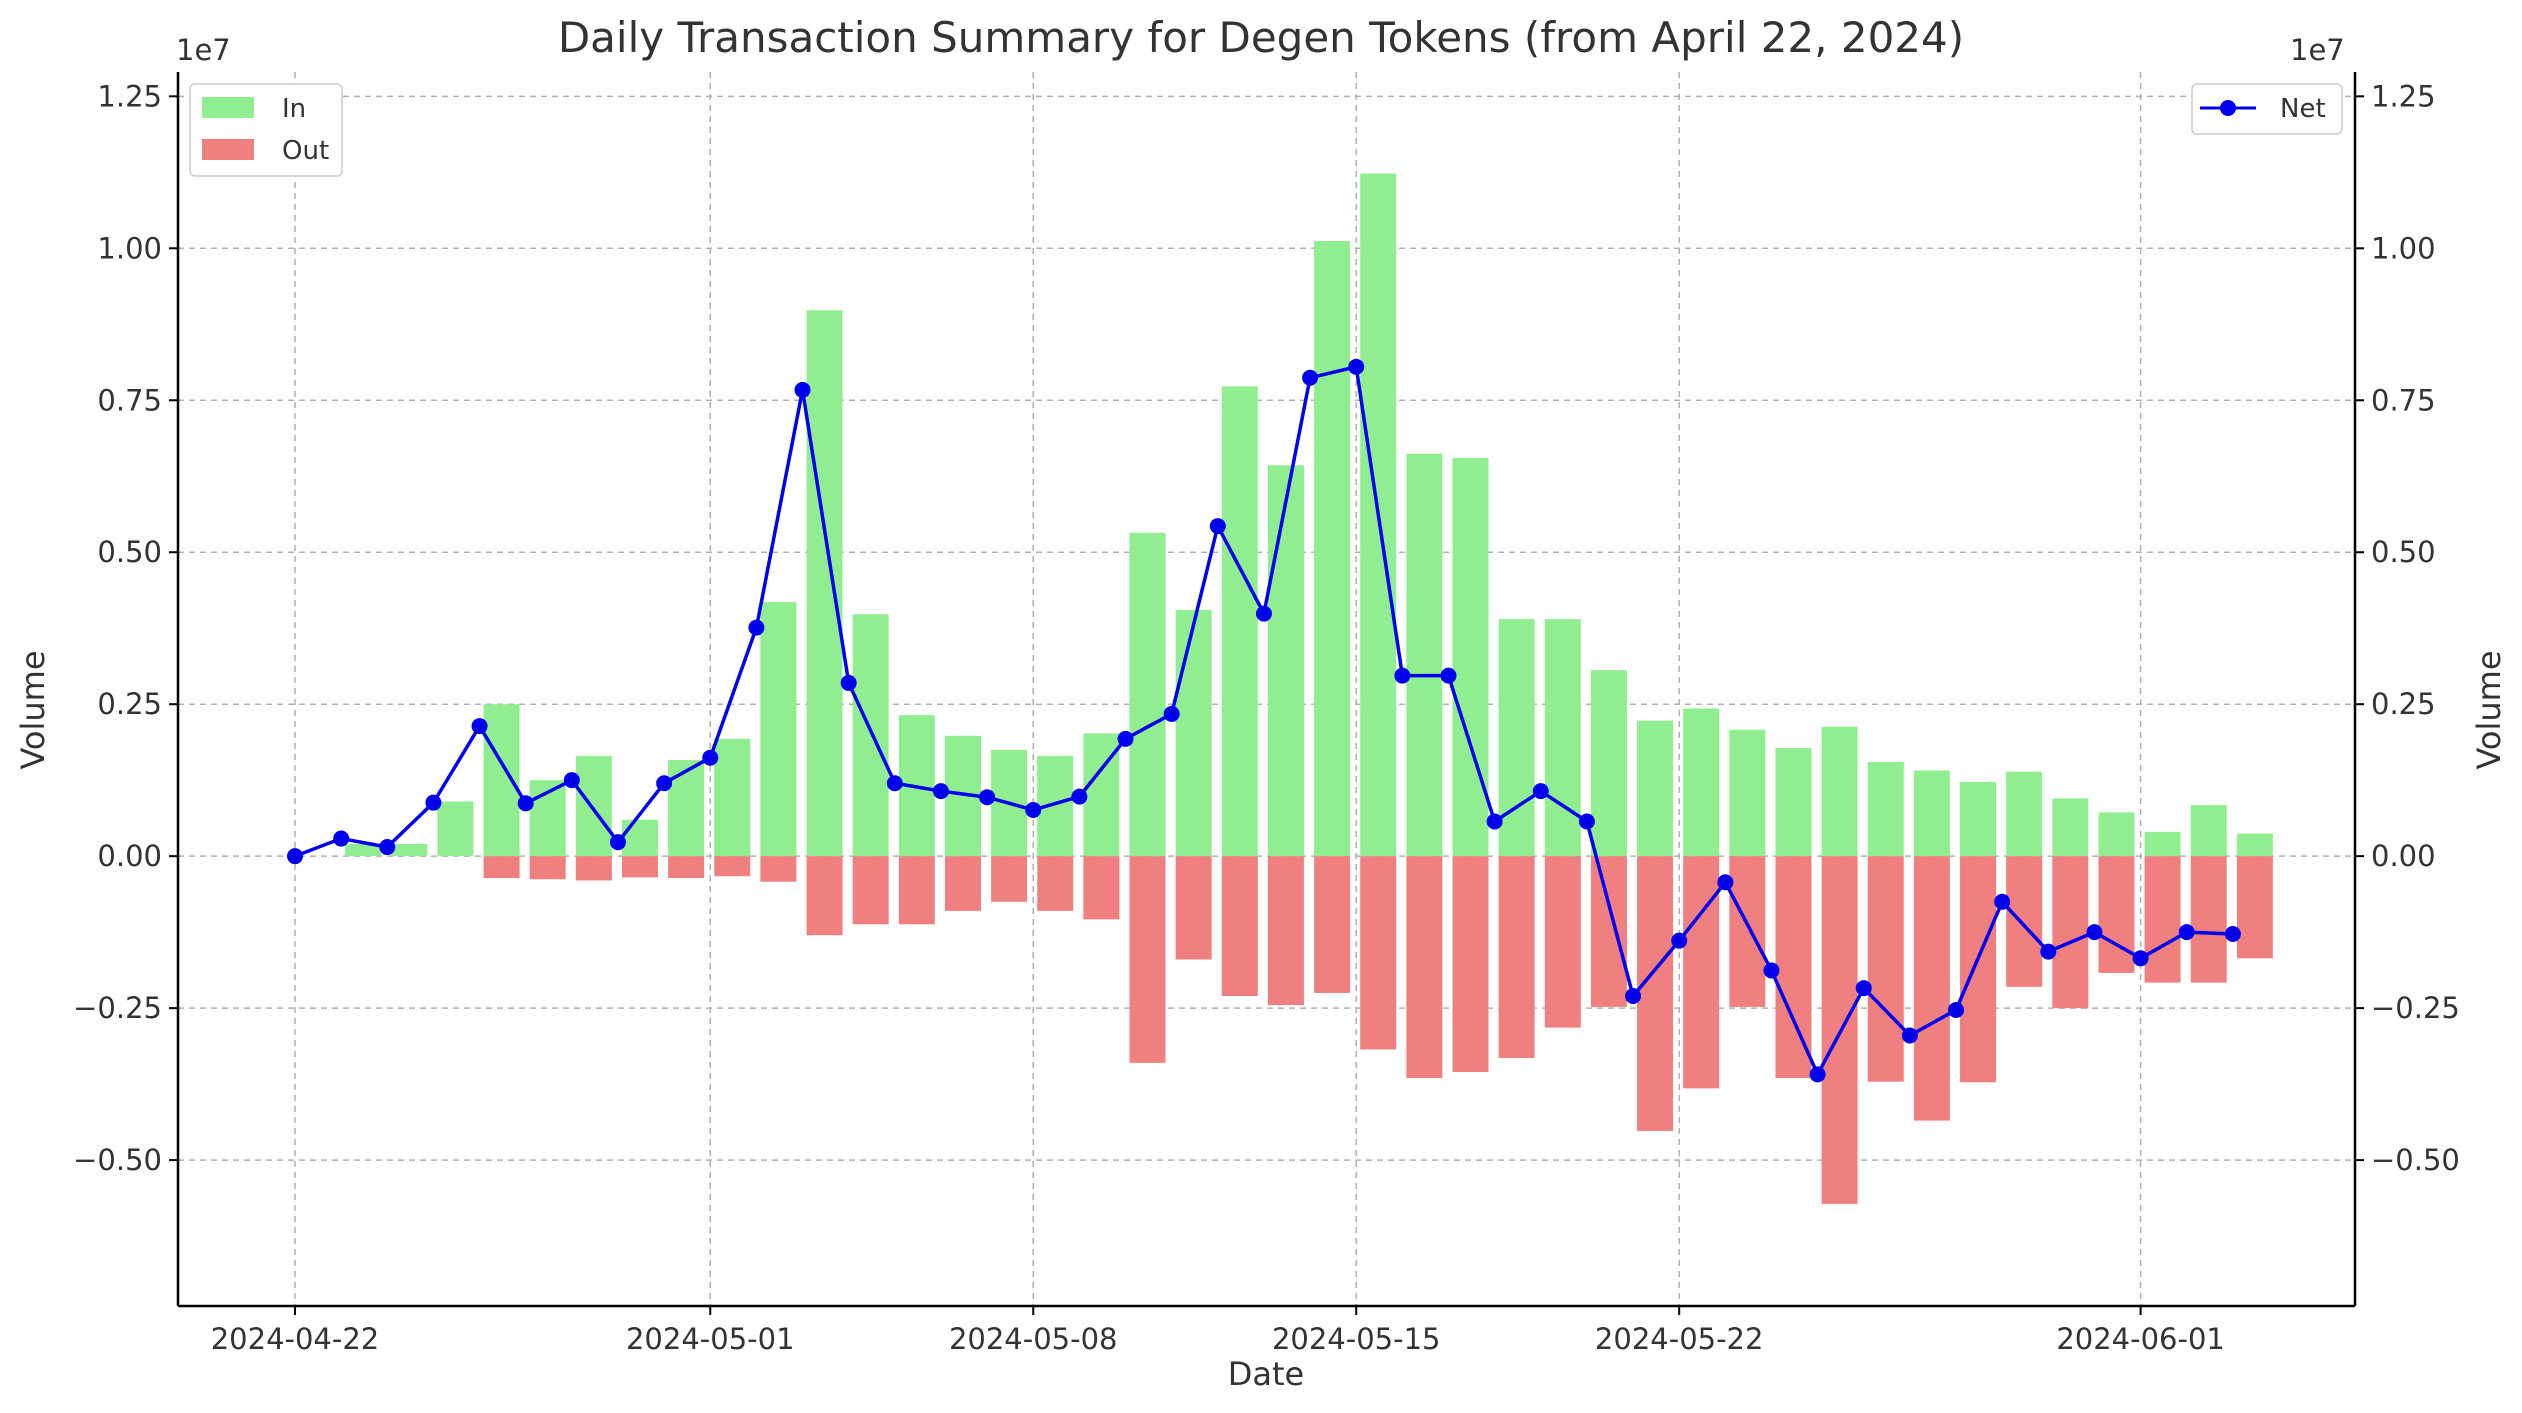 The height and width of the screenshot is (1413, 2522). What do you see at coordinates (129, 96) in the screenshot?
I see `y-tick-label-left: 1.25` at bounding box center [129, 96].